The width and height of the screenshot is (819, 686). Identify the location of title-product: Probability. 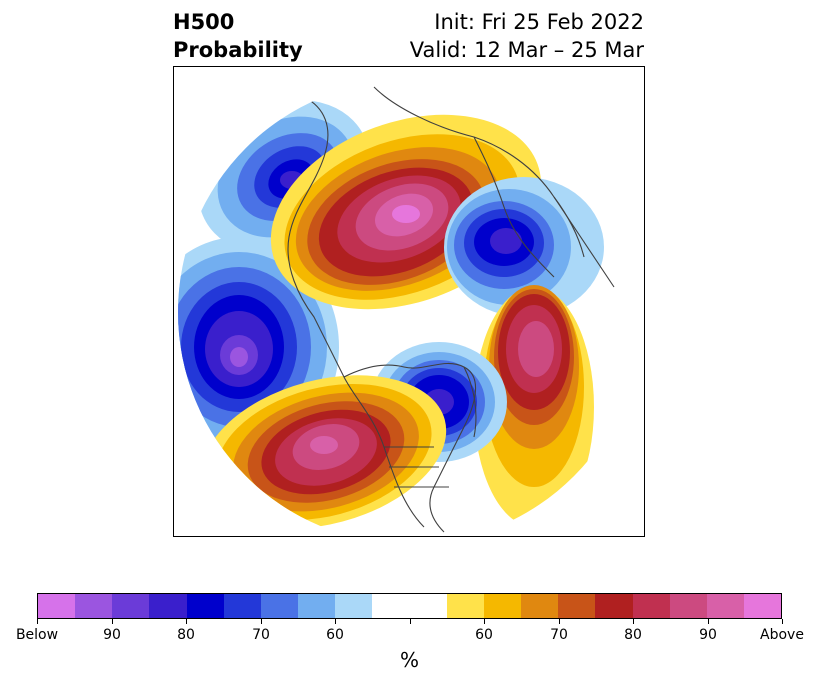
(238, 50).